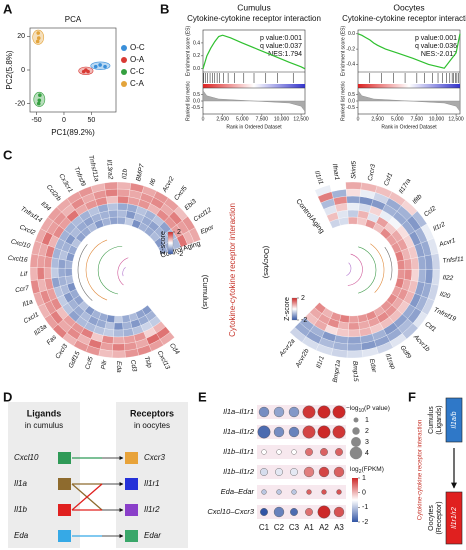 This screenshot has width=466, height=550. Describe the element at coordinates (26, 457) in the screenshot. I see `ligand-name: Cxcl10` at that location.